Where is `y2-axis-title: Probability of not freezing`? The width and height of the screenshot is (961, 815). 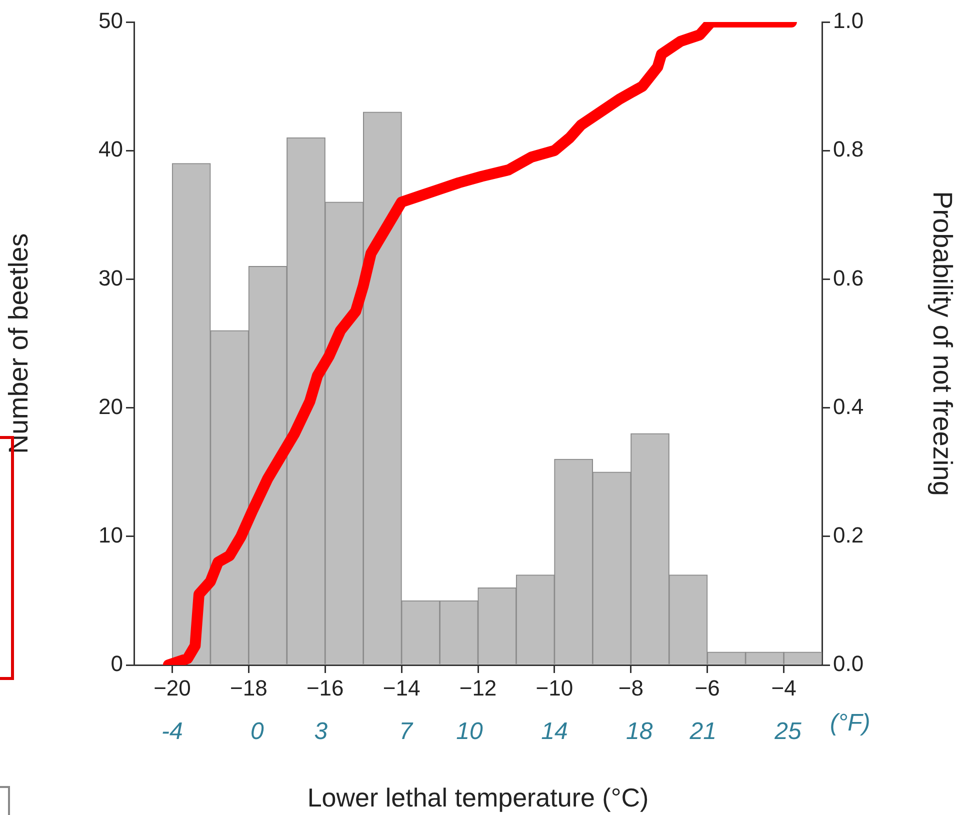
y2-axis-title: Probability of not freezing is located at coordinates (942, 343).